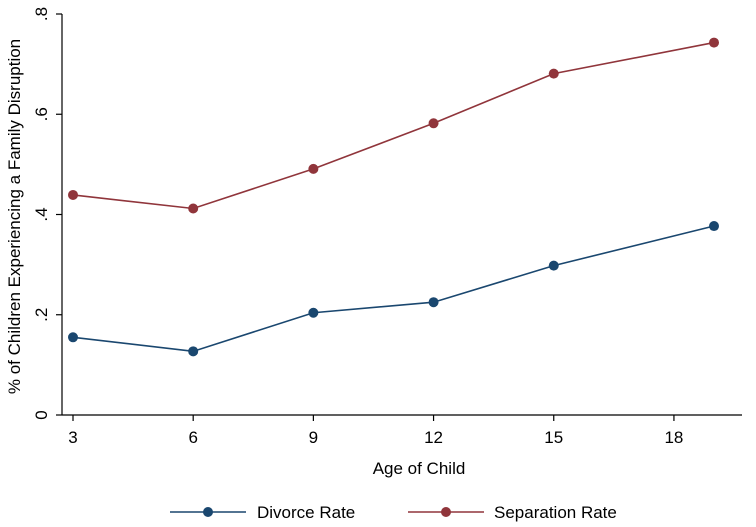 The image size is (756, 527). What do you see at coordinates (41, 114) in the screenshot?
I see `y-tick-label: .6` at bounding box center [41, 114].